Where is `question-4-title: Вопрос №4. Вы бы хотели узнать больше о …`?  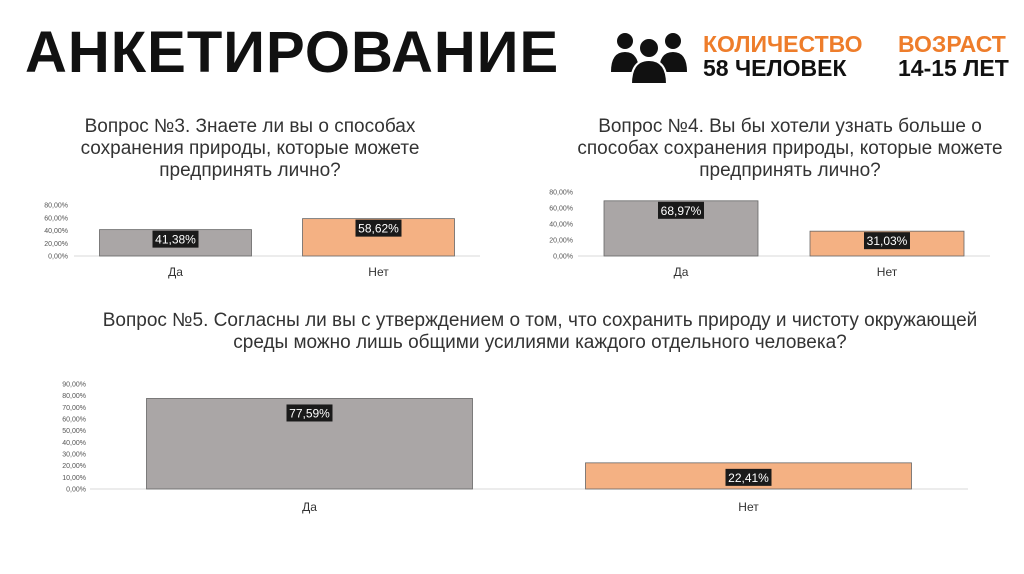 question-4-title: Вопрос №4. Вы бы хотели узнать больше о … is located at coordinates (790, 148).